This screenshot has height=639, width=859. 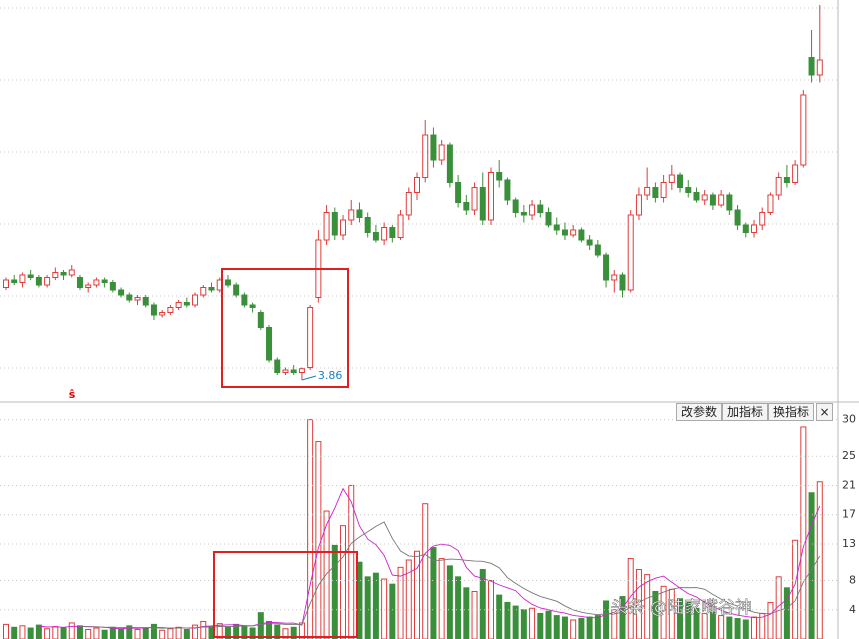 I want to click on close-button: ×, so click(x=824, y=412).